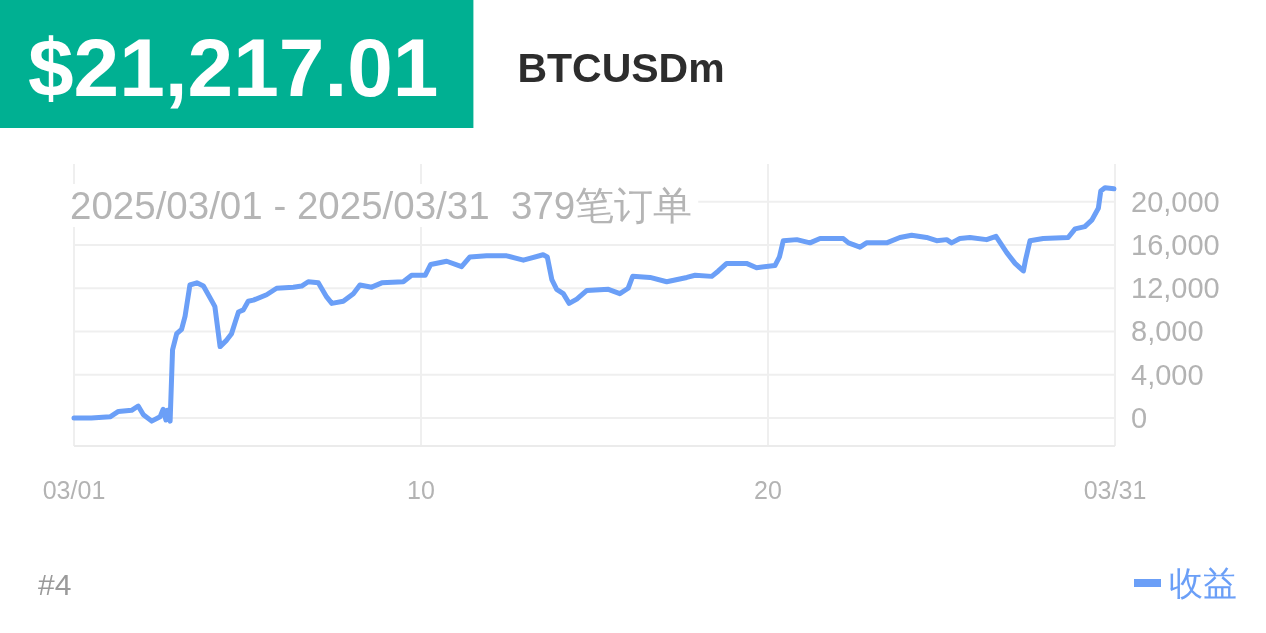  Describe the element at coordinates (1203, 583) in the screenshot. I see `legend-label: 收益` at that location.